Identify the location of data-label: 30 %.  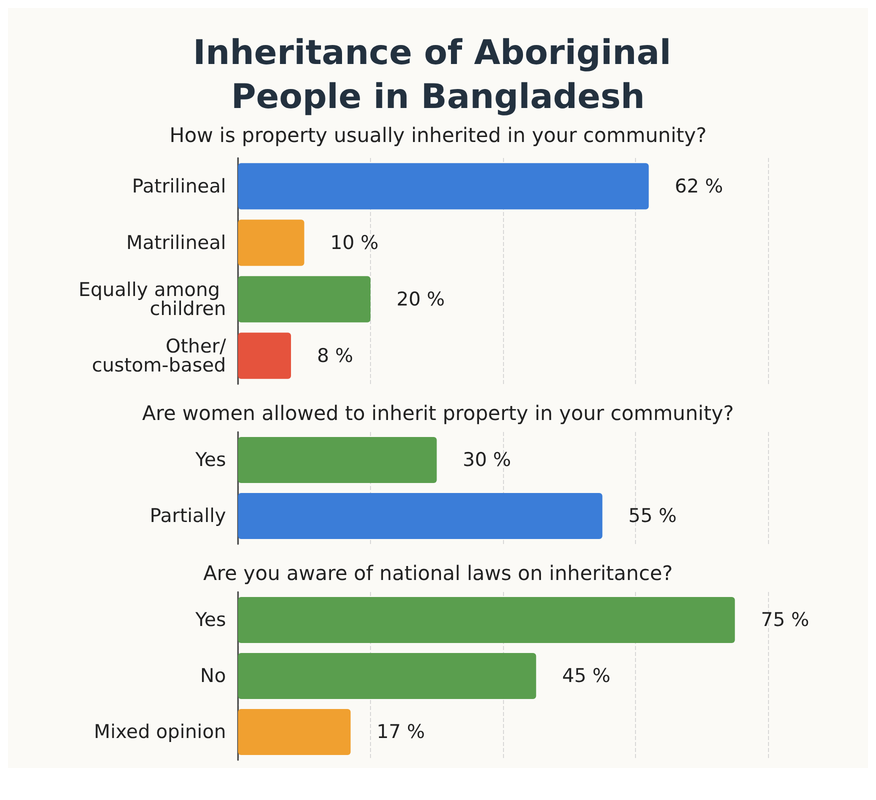
(487, 460).